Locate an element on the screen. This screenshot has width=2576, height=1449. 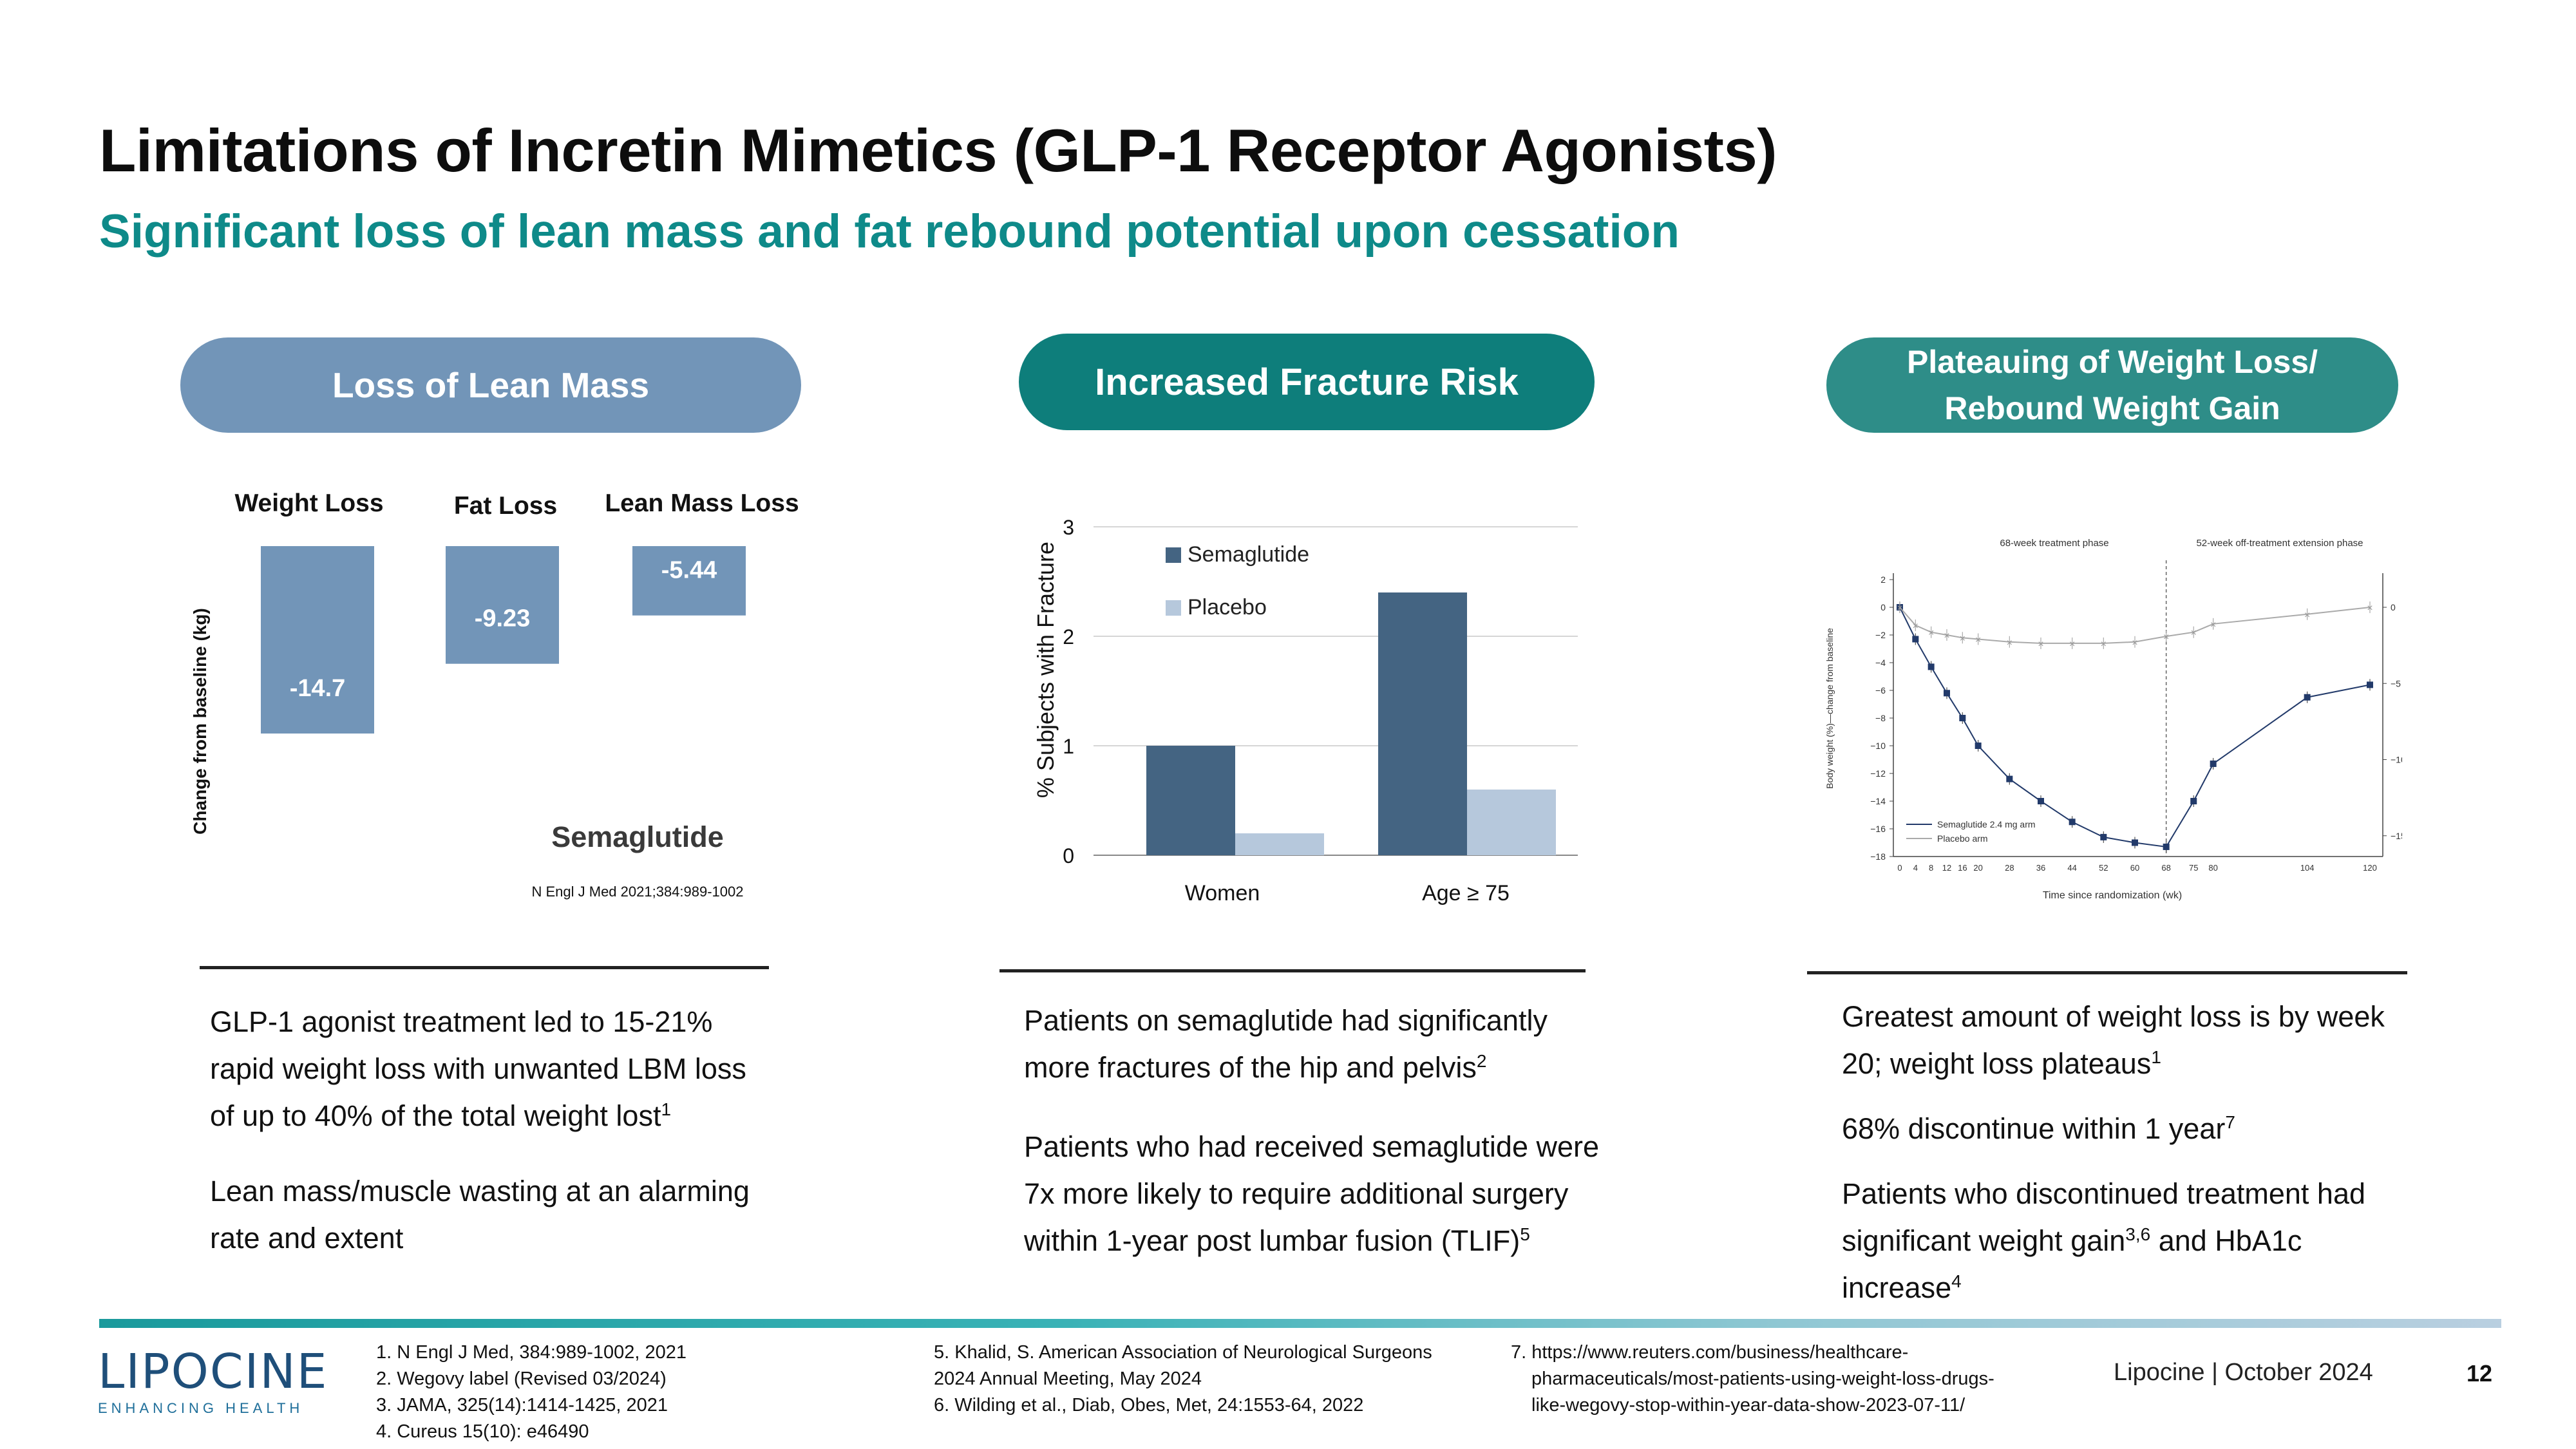
y-tick-label: −10 is located at coordinates (1878, 746).